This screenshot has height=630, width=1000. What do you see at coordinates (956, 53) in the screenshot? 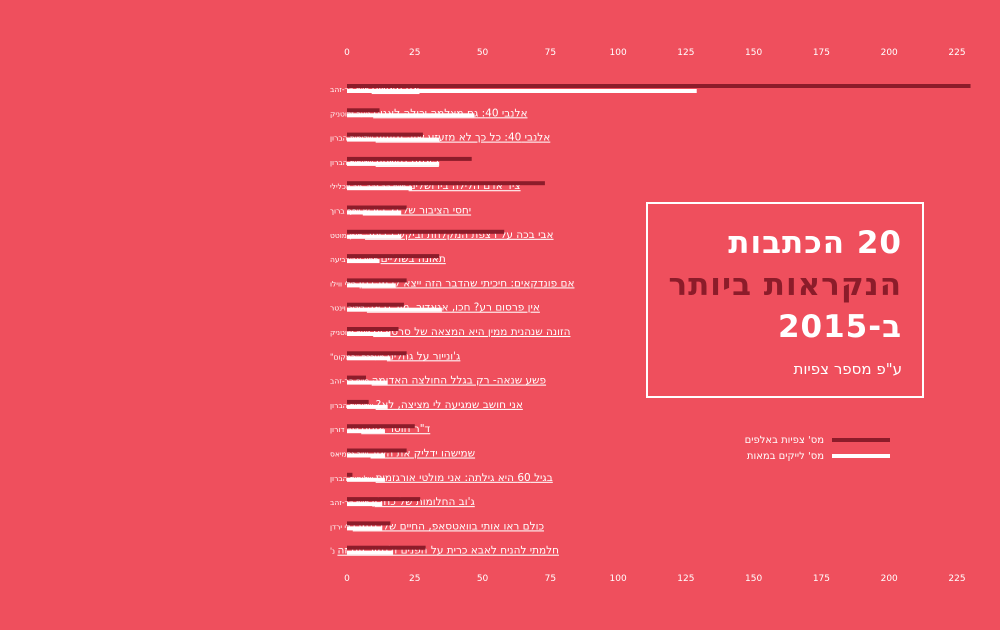
I see `x-tick-label-top: 225` at bounding box center [956, 53].